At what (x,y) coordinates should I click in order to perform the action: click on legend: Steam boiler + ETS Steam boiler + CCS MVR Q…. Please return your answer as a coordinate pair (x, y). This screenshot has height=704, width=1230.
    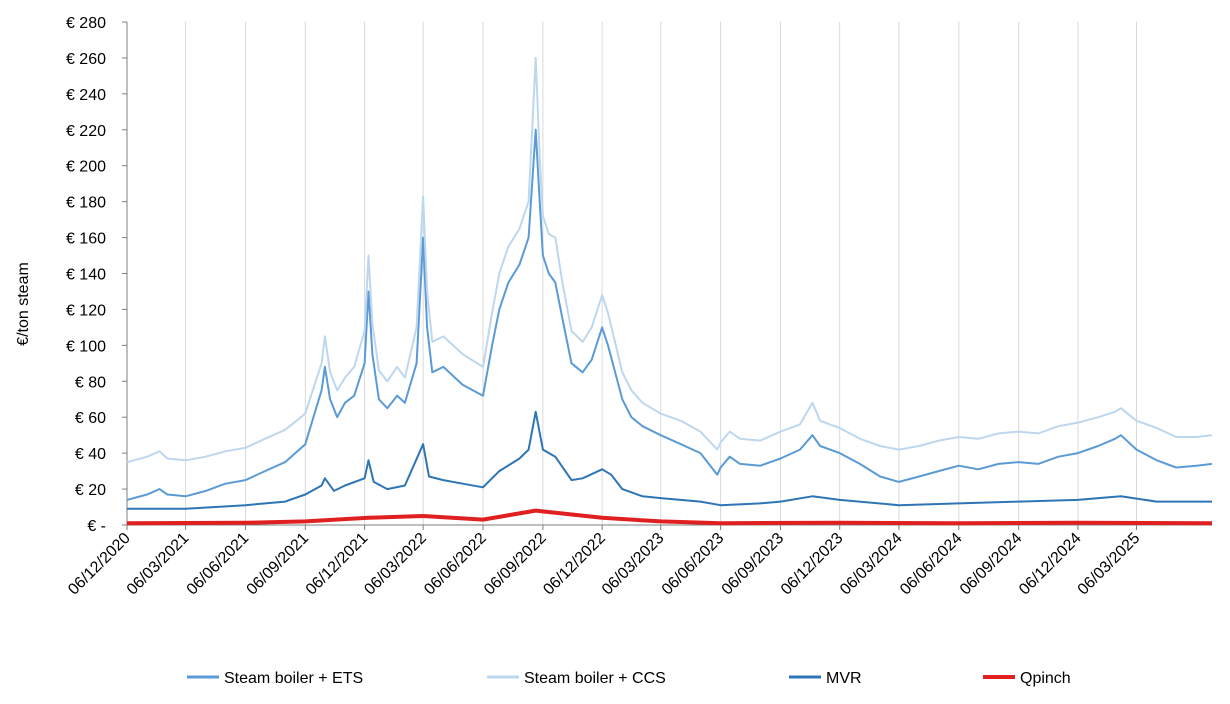
    Looking at the image, I should click on (629, 678).